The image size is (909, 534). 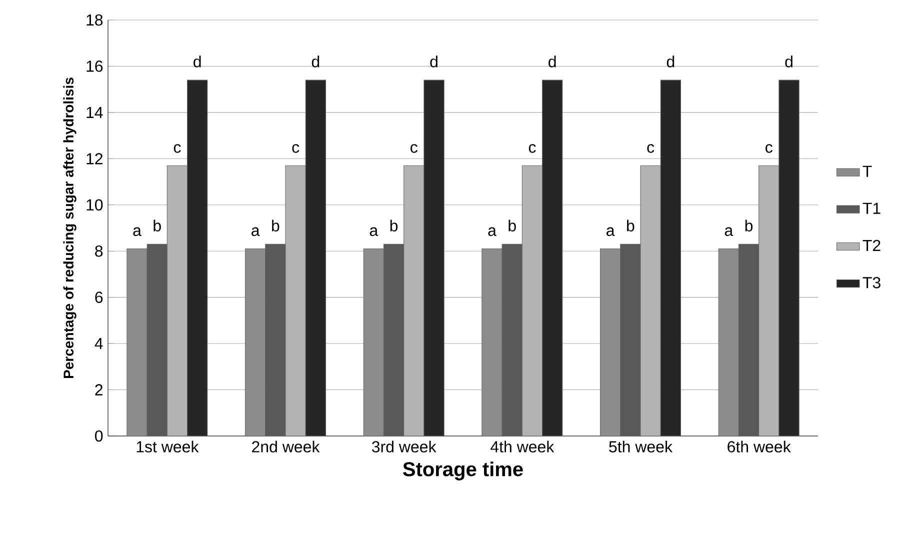 I want to click on y-tick-label: 12, so click(x=94, y=158).